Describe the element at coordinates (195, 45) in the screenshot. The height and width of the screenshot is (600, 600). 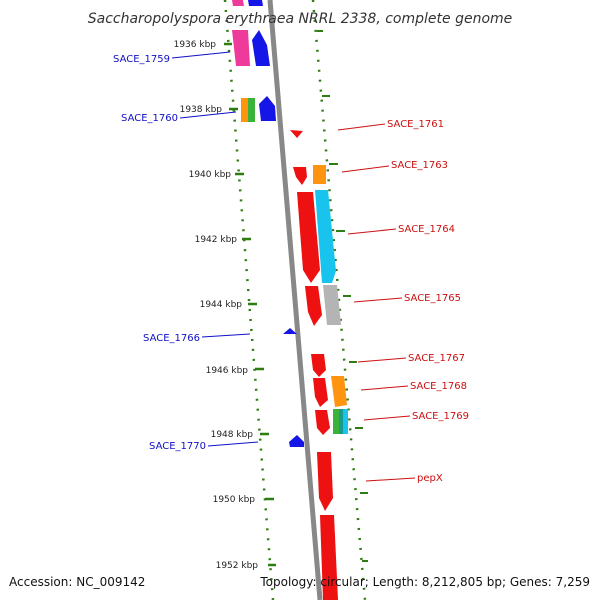
I see `kbp-label: 1936 kbp` at that location.